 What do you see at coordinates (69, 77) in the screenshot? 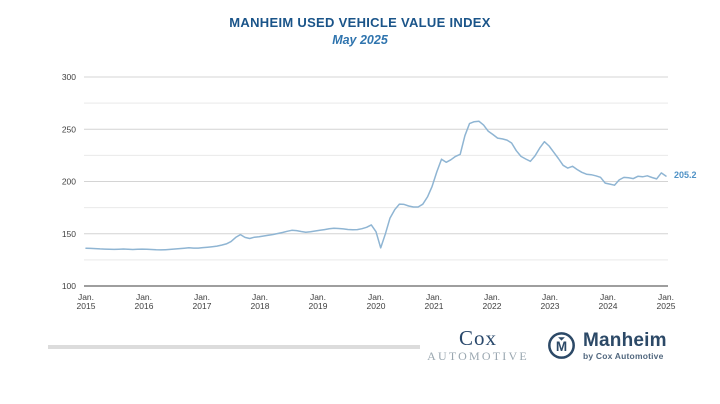
I see `y-tick-label: 300` at bounding box center [69, 77].